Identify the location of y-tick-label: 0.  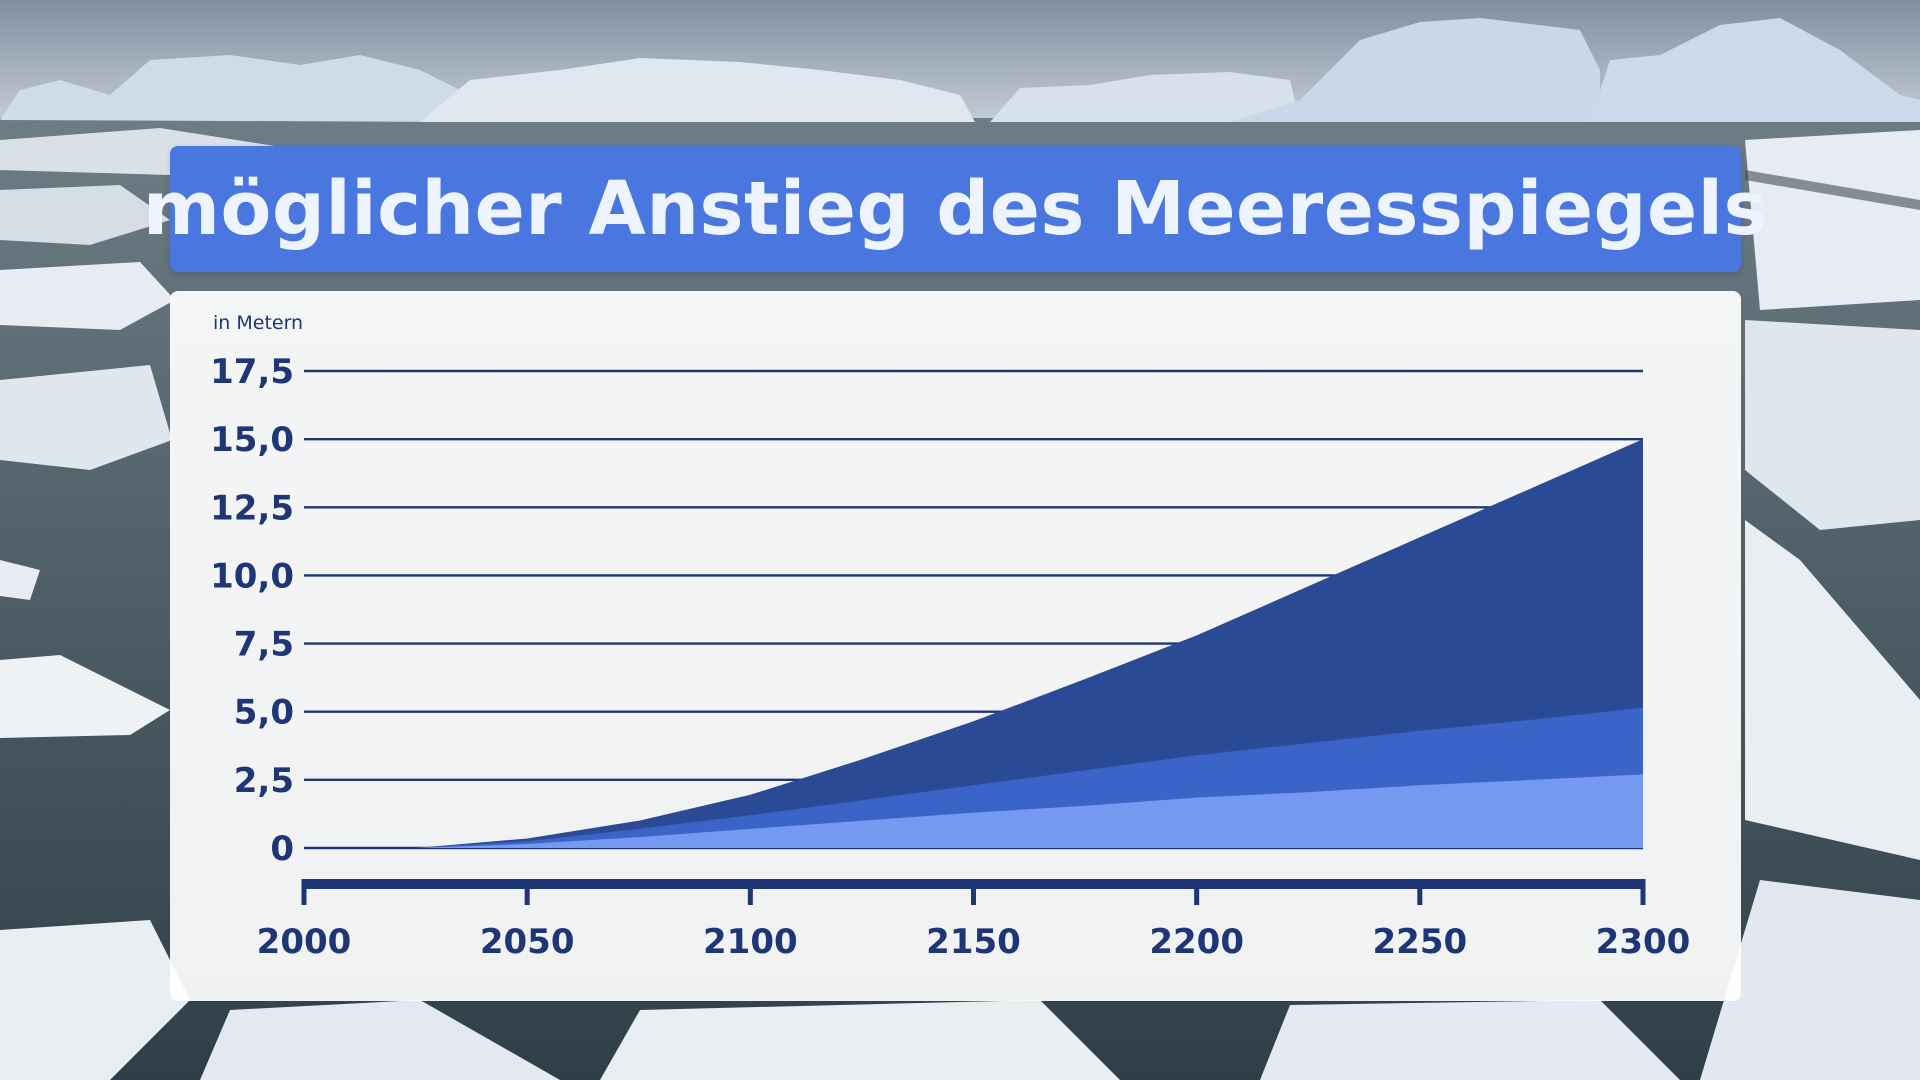
(282, 849).